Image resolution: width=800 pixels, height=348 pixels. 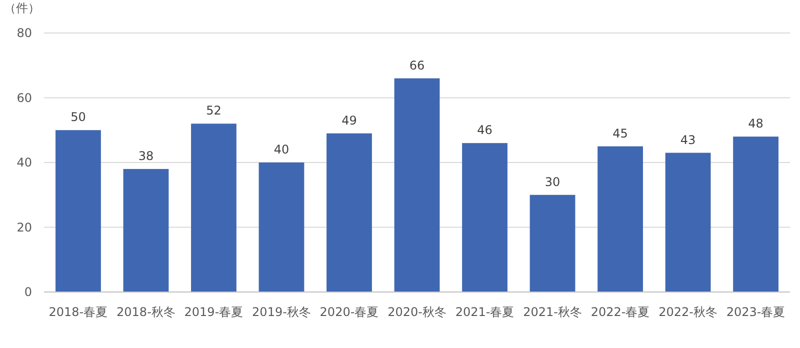 What do you see at coordinates (78, 312) in the screenshot?
I see `x-tick-label: 2018-春夏` at bounding box center [78, 312].